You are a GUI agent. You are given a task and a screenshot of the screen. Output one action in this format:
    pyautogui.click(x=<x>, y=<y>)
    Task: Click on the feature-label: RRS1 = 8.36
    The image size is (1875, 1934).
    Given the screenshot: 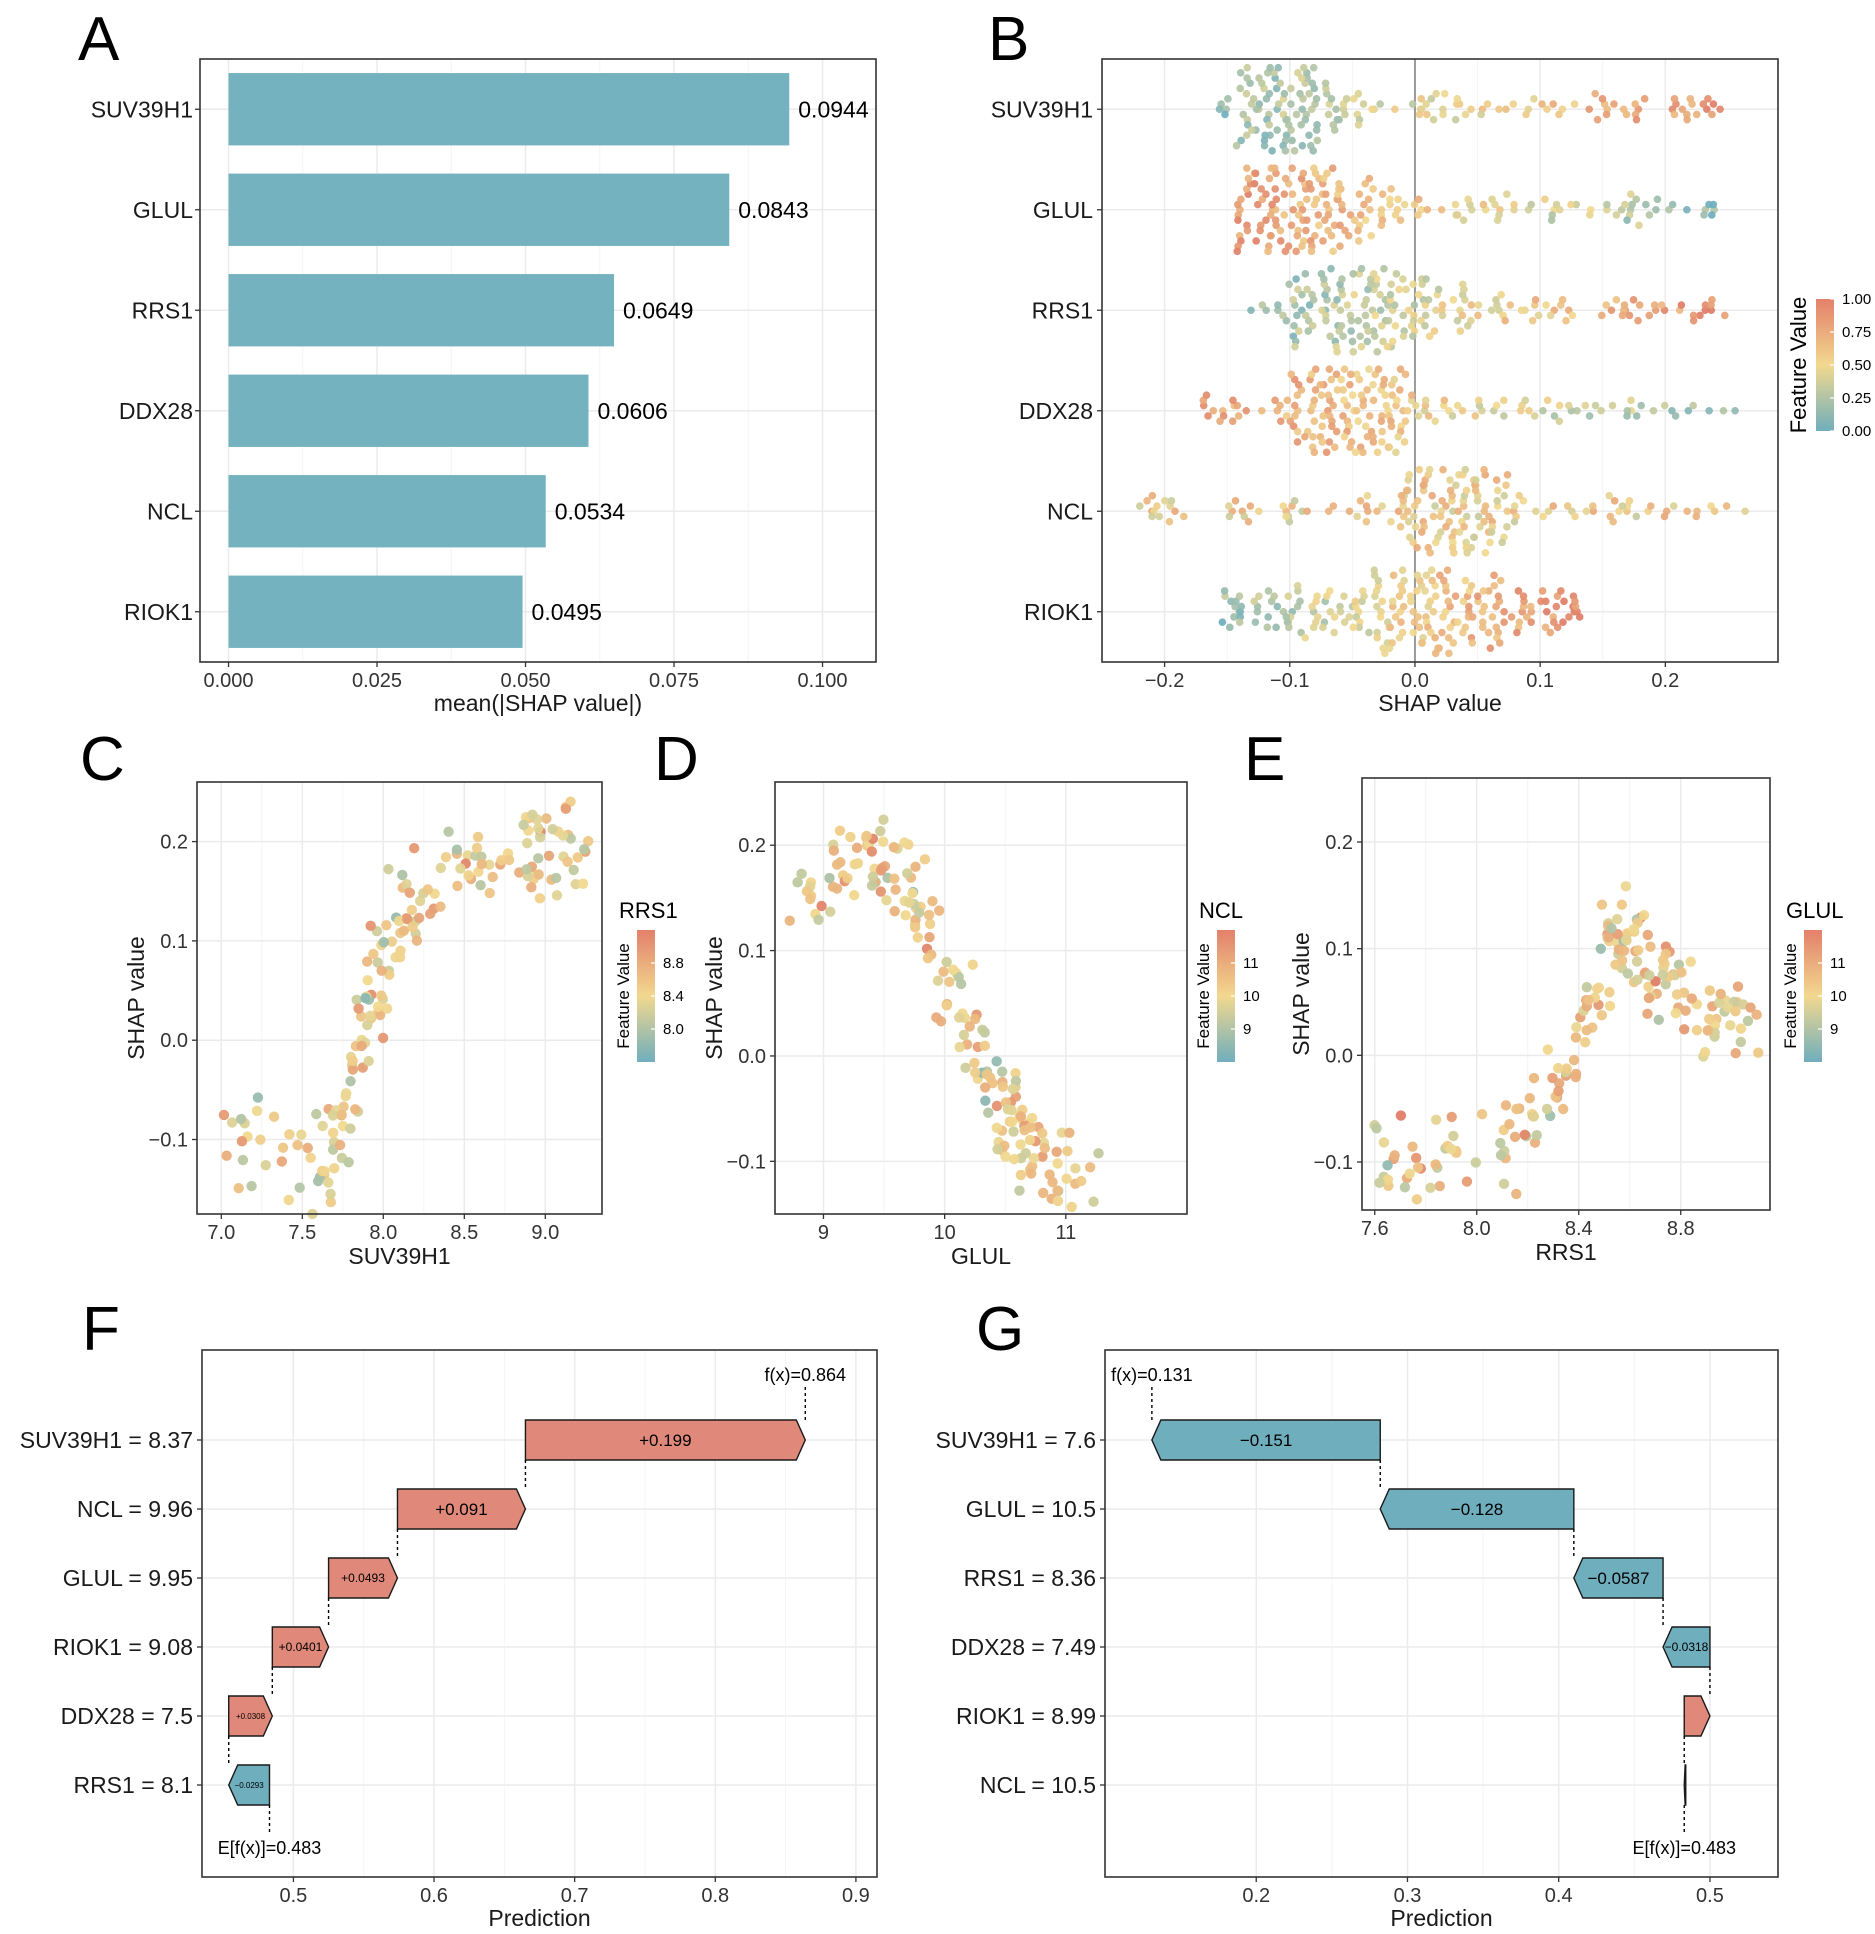 What is the action you would take?
    pyautogui.click(x=1030, y=1578)
    